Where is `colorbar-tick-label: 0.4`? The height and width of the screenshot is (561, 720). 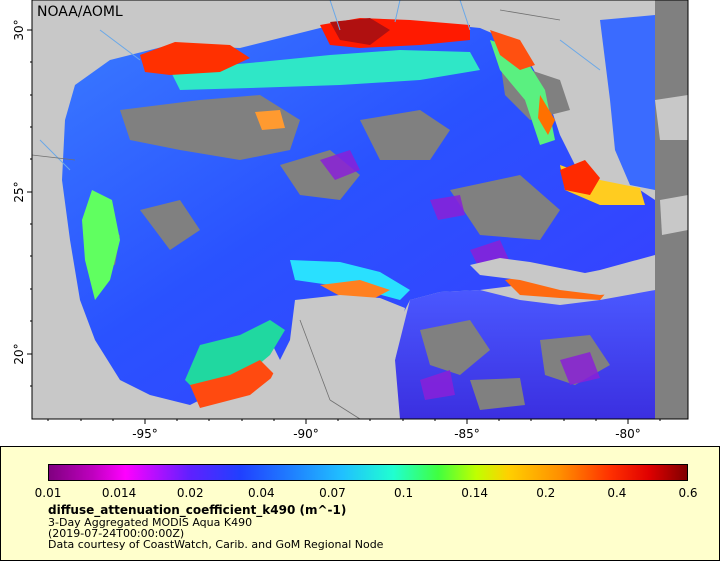
colorbar-tick-label: 0.4 is located at coordinates (617, 493).